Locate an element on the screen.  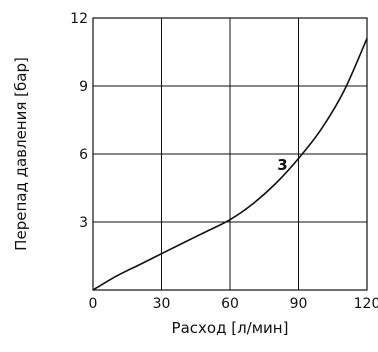
y-tick-label-9: 9 is located at coordinates (83, 87).